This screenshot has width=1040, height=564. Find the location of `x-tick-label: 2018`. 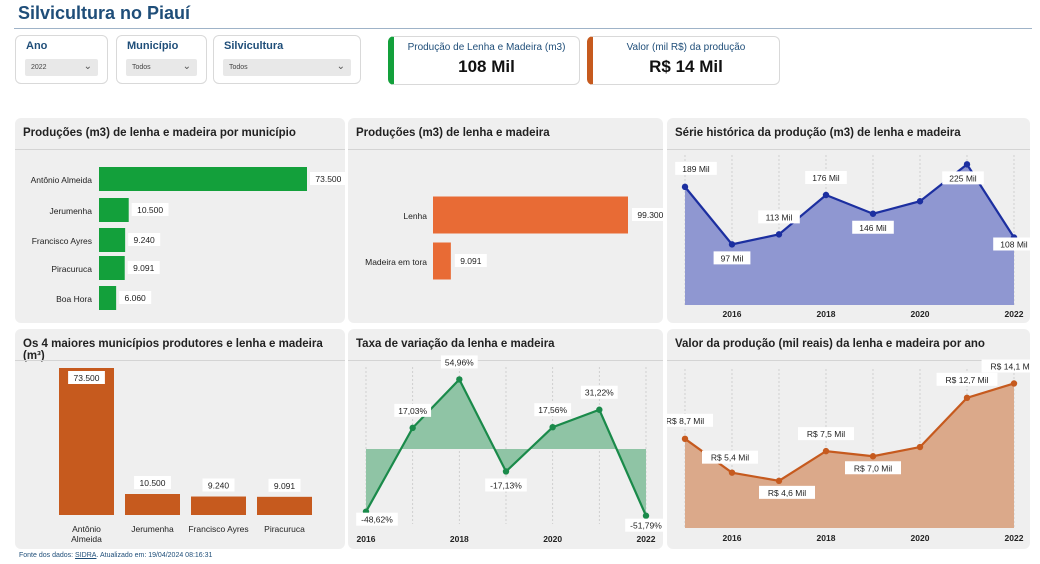

x-tick-label: 2018 is located at coordinates (826, 538).